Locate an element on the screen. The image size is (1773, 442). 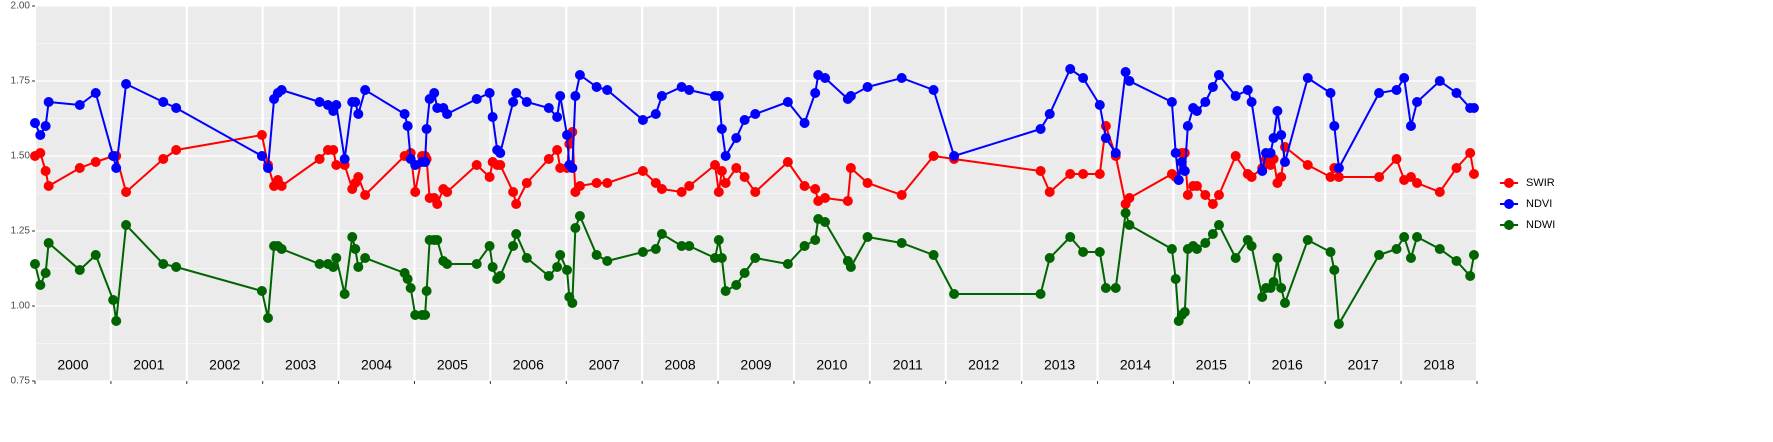
y-tick-label: 2.00 is located at coordinates (21, 6).